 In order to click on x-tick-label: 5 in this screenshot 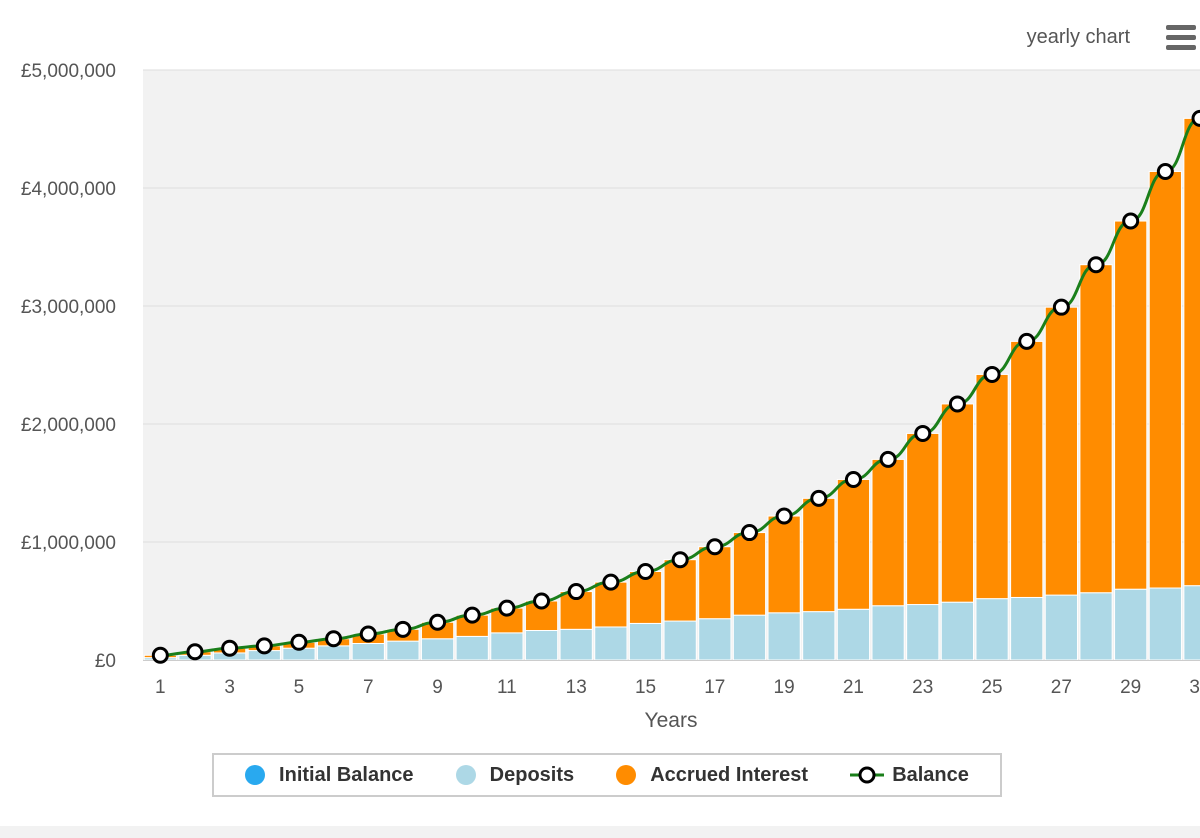, I will do `click(299, 687)`.